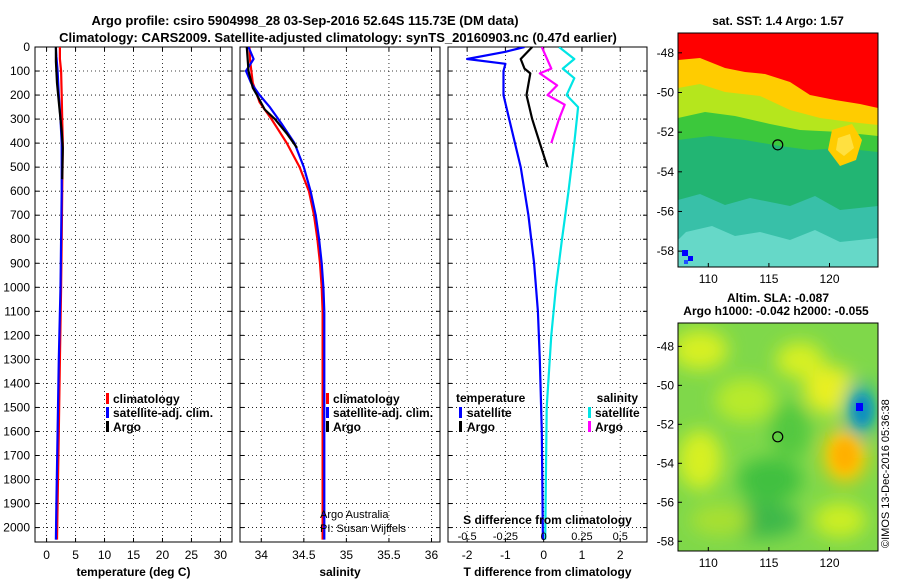 This screenshot has height=580, width=900. What do you see at coordinates (534, 107) in the screenshot?
I see `difference-series-t-argo` at bounding box center [534, 107].